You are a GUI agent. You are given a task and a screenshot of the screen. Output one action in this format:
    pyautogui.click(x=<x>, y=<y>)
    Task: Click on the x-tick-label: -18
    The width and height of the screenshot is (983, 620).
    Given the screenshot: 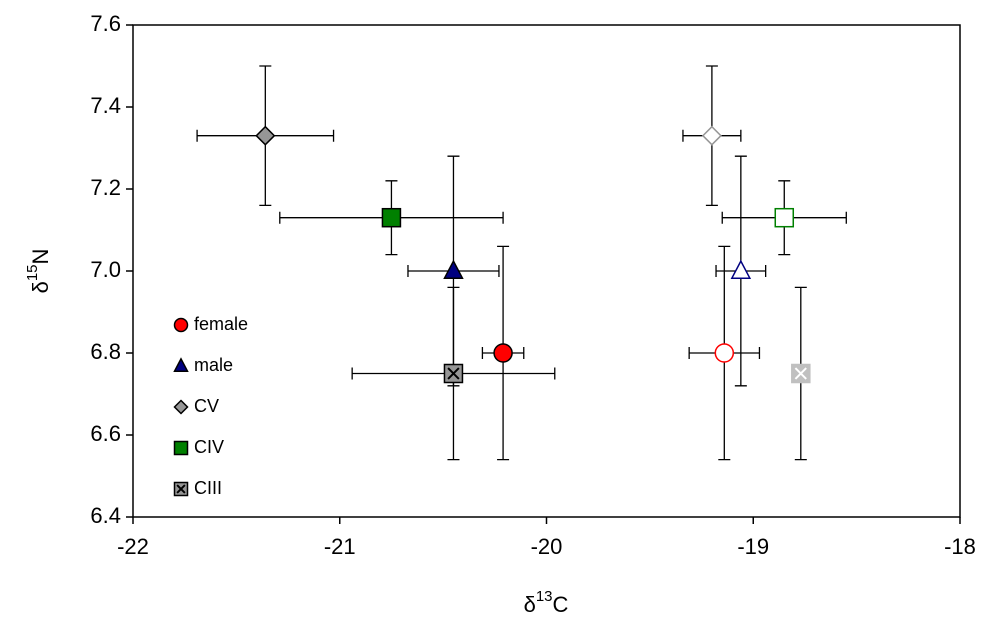 What is the action you would take?
    pyautogui.click(x=960, y=546)
    